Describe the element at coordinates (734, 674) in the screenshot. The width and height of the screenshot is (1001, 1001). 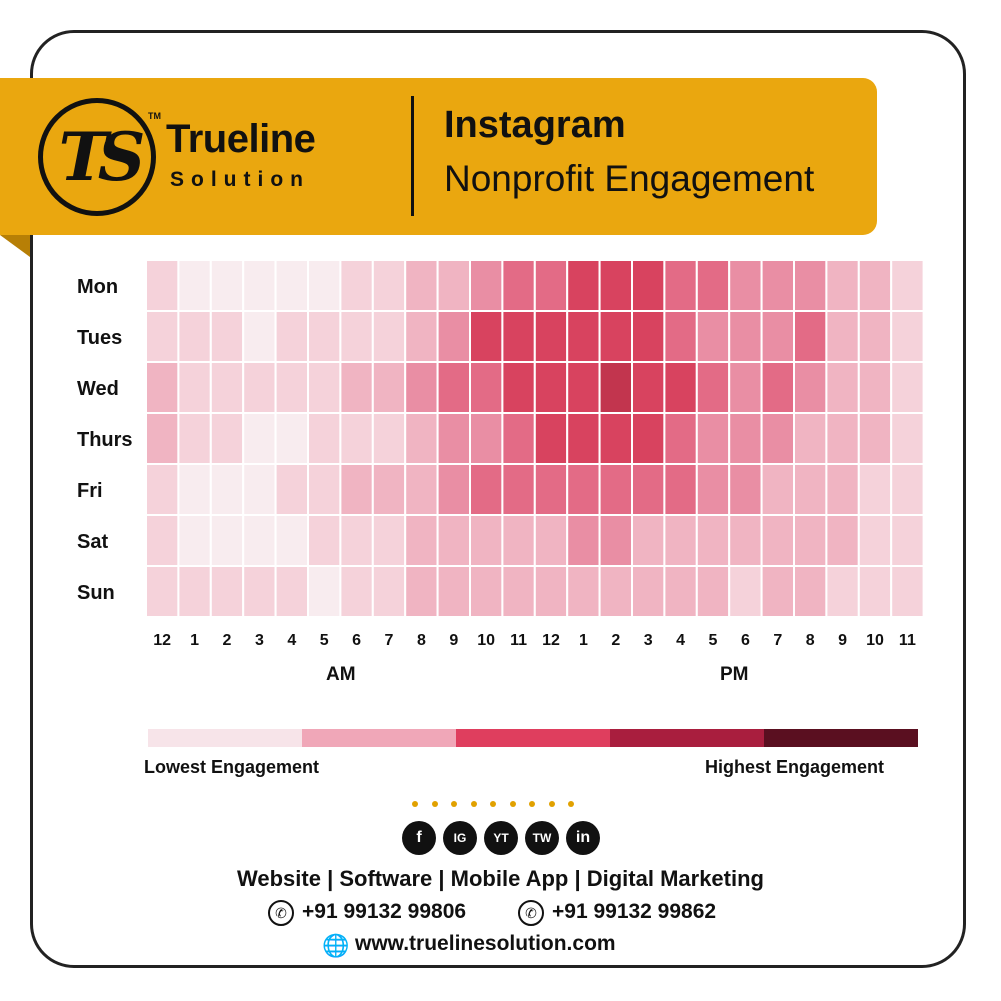
I see `pm-label: PM` at that location.